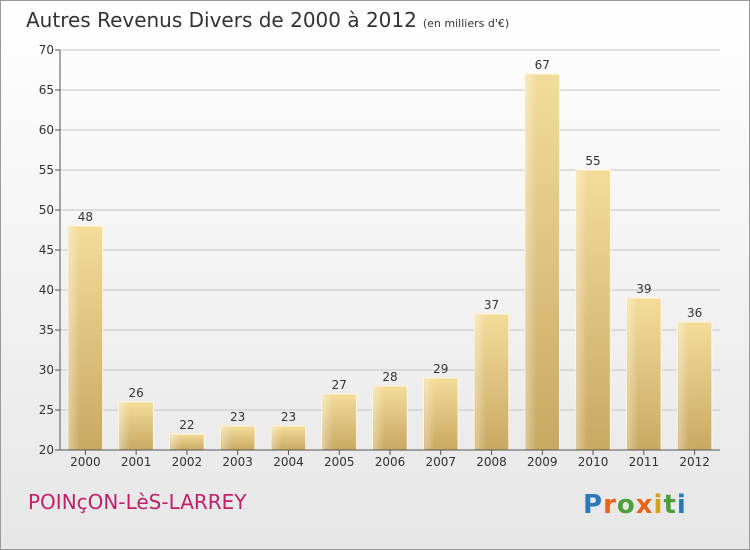 This screenshot has width=750, height=550. What do you see at coordinates (593, 462) in the screenshot?
I see `x-tick-label: 2010` at bounding box center [593, 462].